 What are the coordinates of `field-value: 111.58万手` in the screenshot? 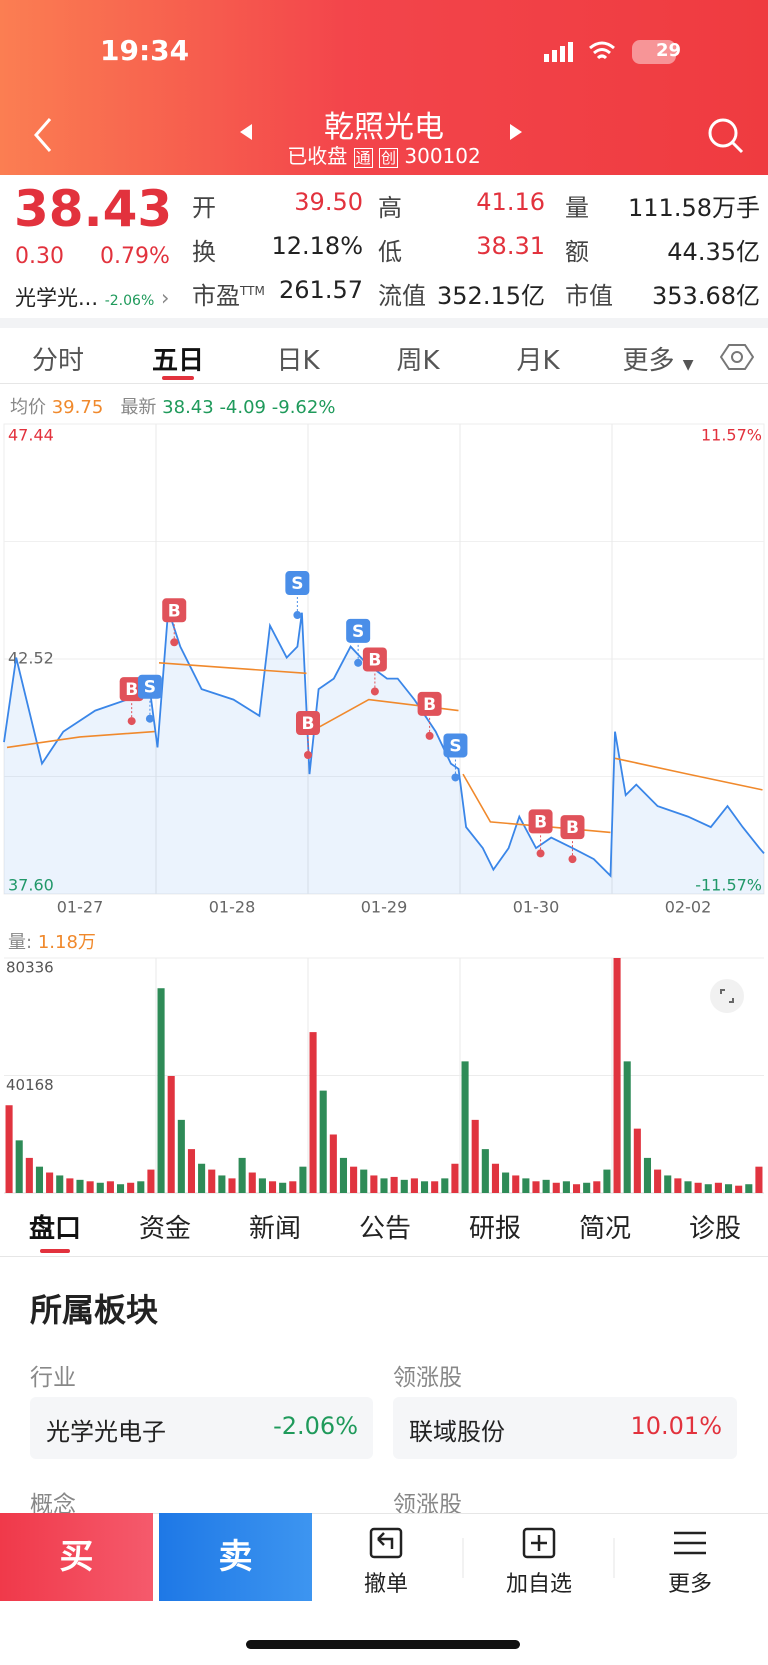 It's located at (694, 208).